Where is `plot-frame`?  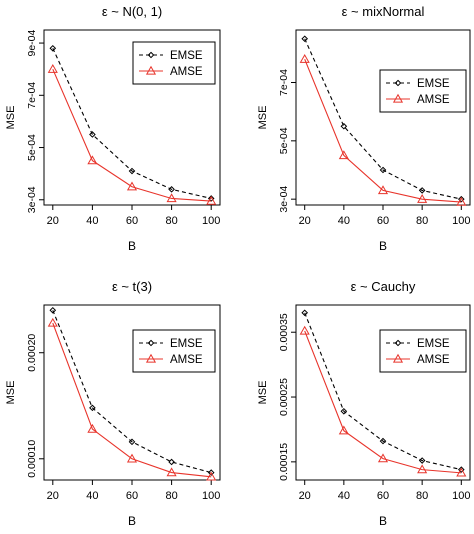 plot-frame is located at coordinates (383, 117).